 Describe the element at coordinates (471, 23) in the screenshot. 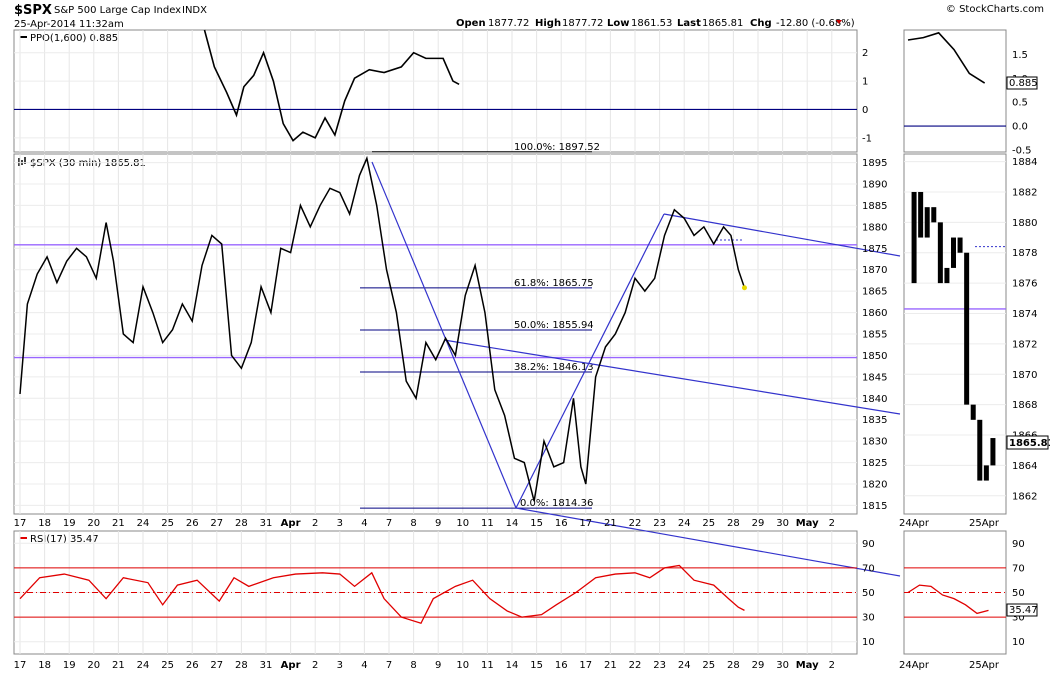

I see `svg-text: Open` at that location.